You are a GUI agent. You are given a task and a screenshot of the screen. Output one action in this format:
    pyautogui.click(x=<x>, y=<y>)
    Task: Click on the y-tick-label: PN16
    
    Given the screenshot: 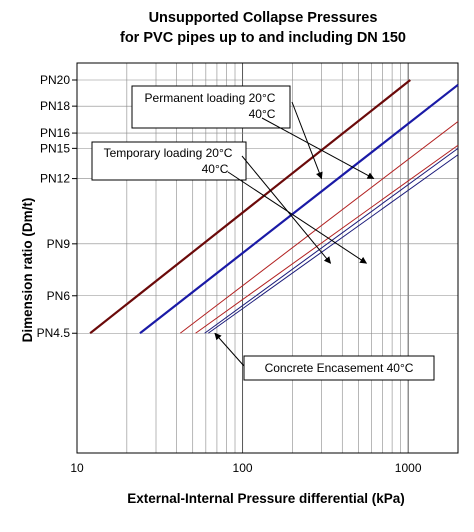 What is the action you would take?
    pyautogui.click(x=55, y=133)
    